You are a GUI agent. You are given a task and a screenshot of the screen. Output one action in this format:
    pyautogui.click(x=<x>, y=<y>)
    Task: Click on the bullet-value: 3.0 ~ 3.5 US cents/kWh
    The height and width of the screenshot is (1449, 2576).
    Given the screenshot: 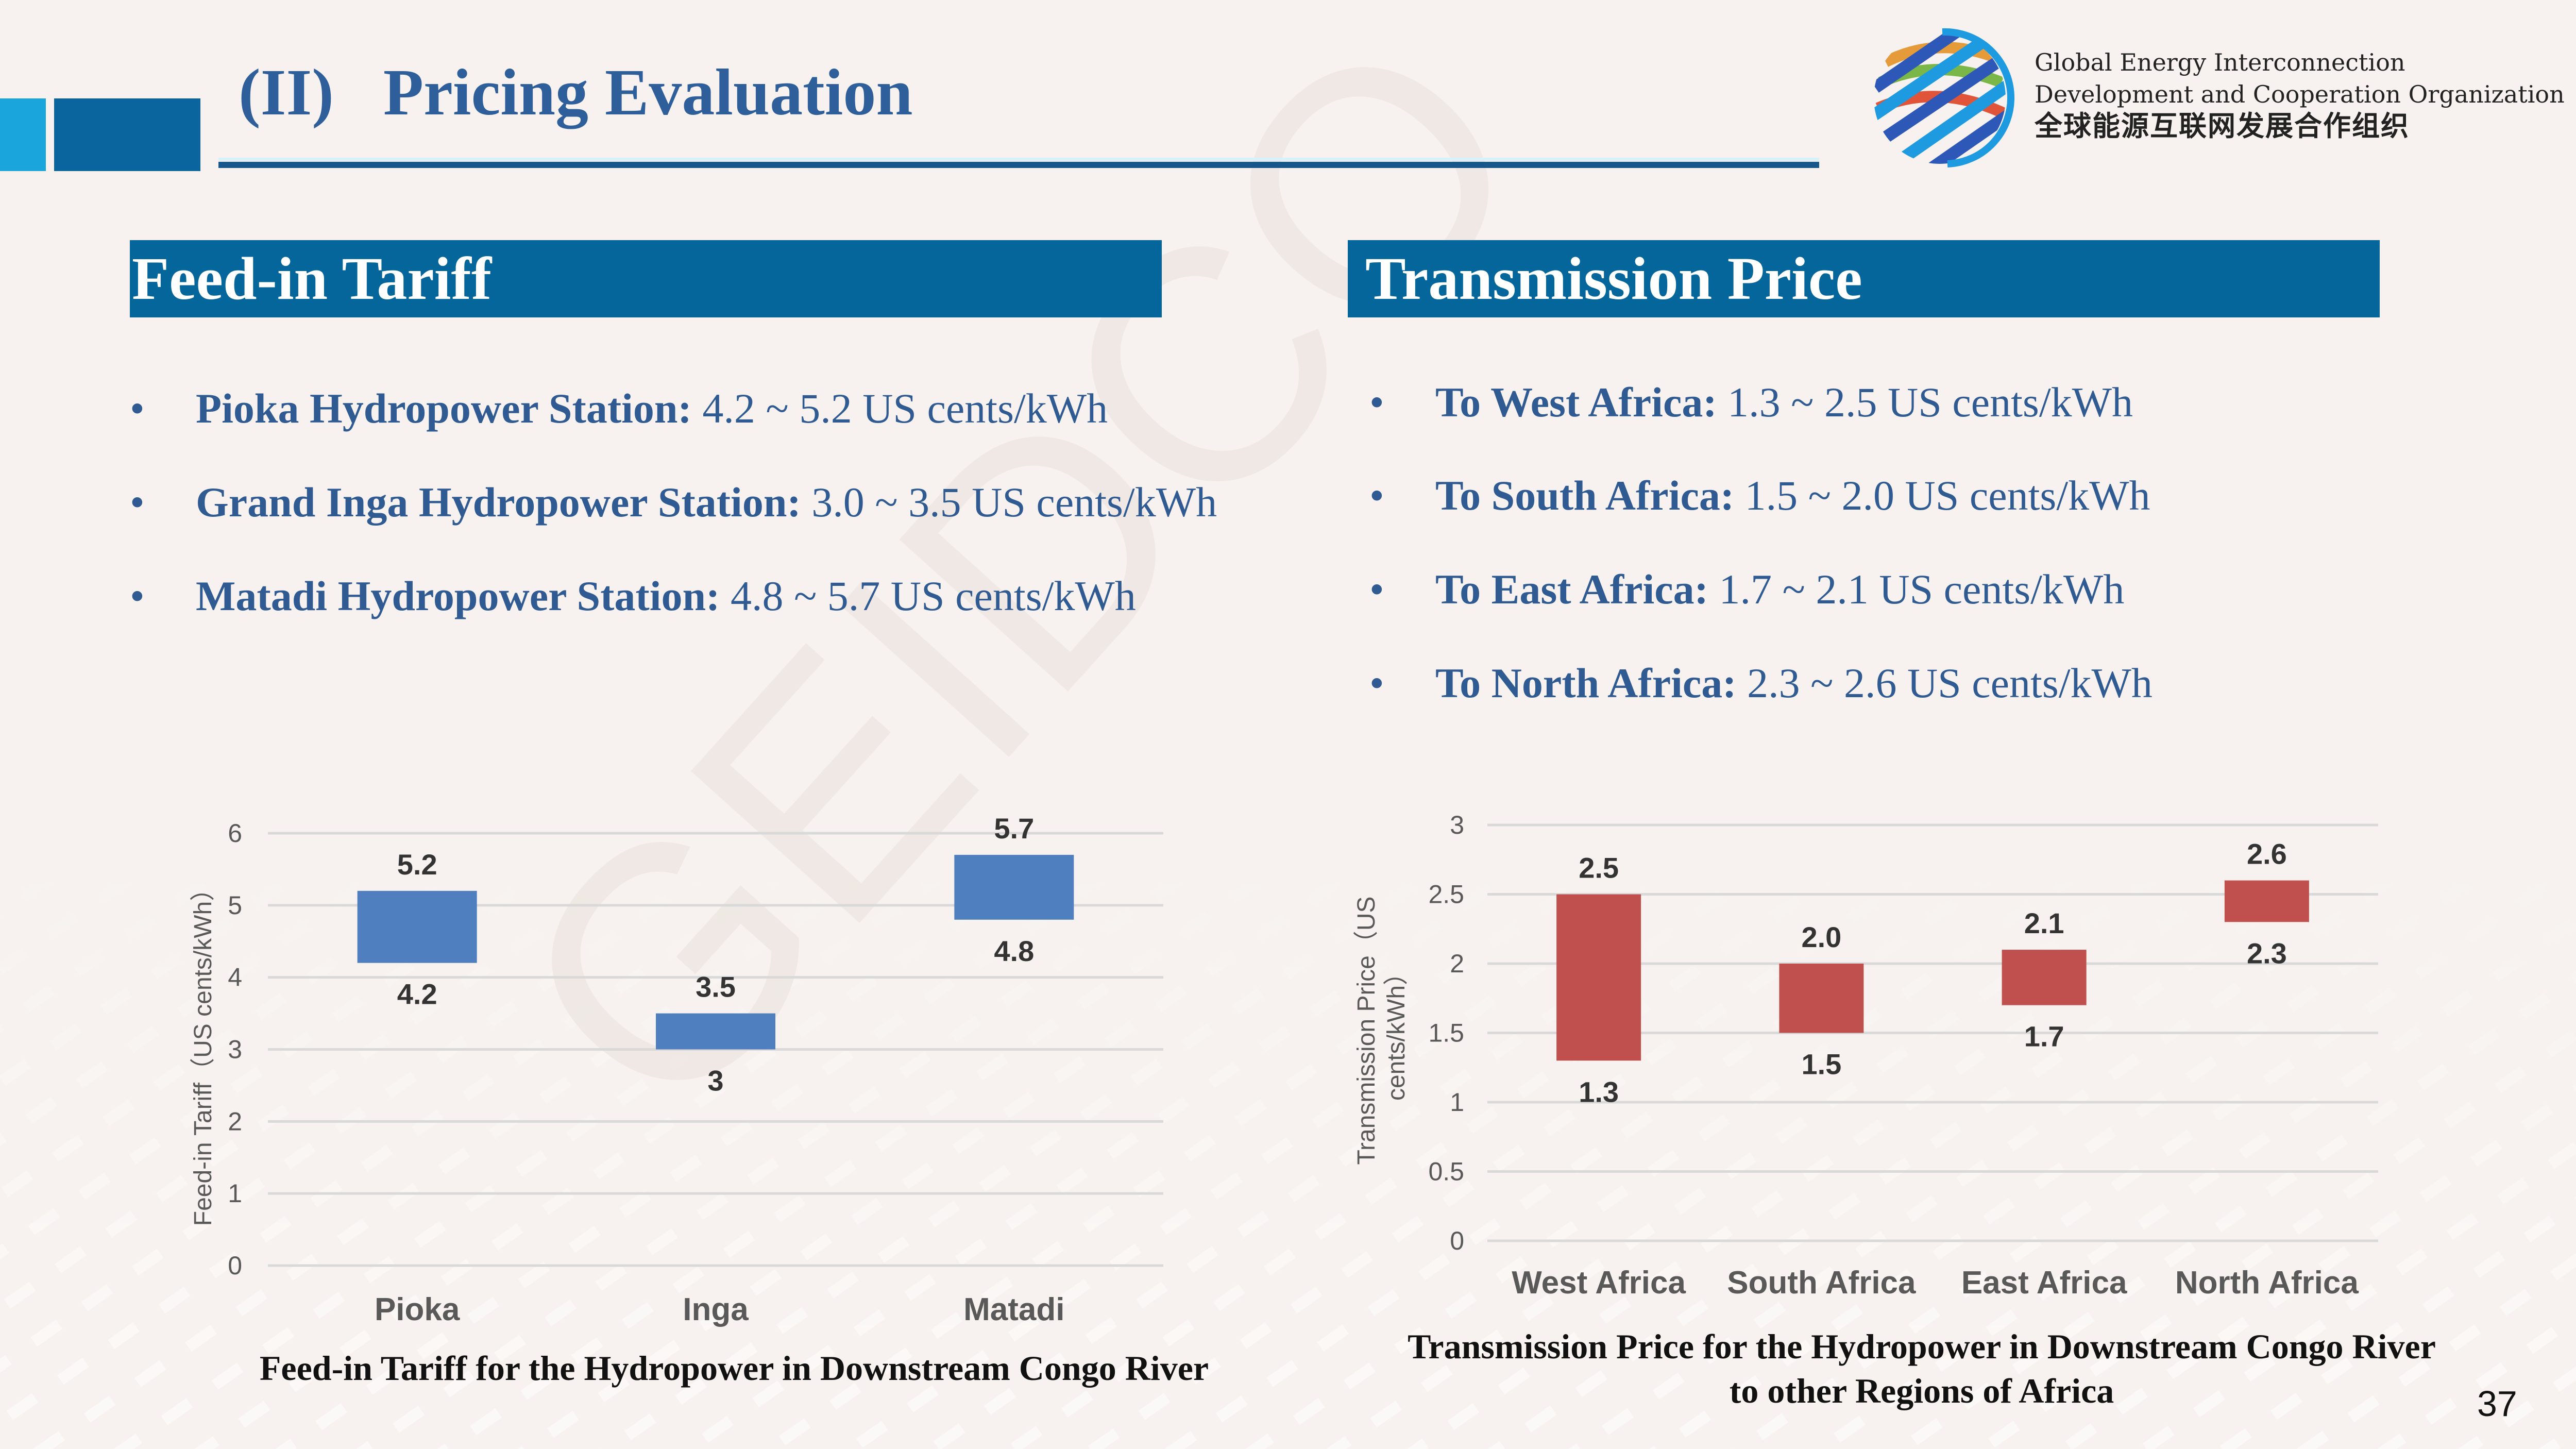 What is the action you would take?
    pyautogui.click(x=1009, y=502)
    